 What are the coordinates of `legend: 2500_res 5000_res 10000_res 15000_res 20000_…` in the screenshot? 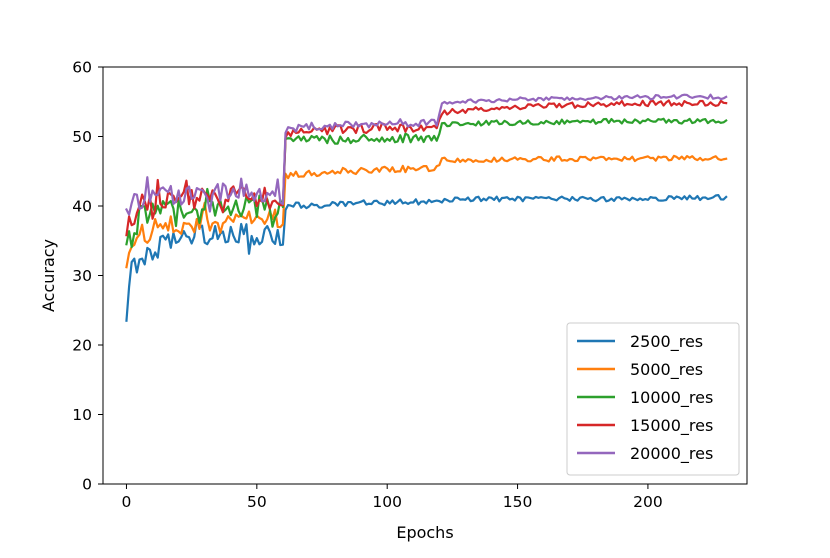 It's located at (653, 399).